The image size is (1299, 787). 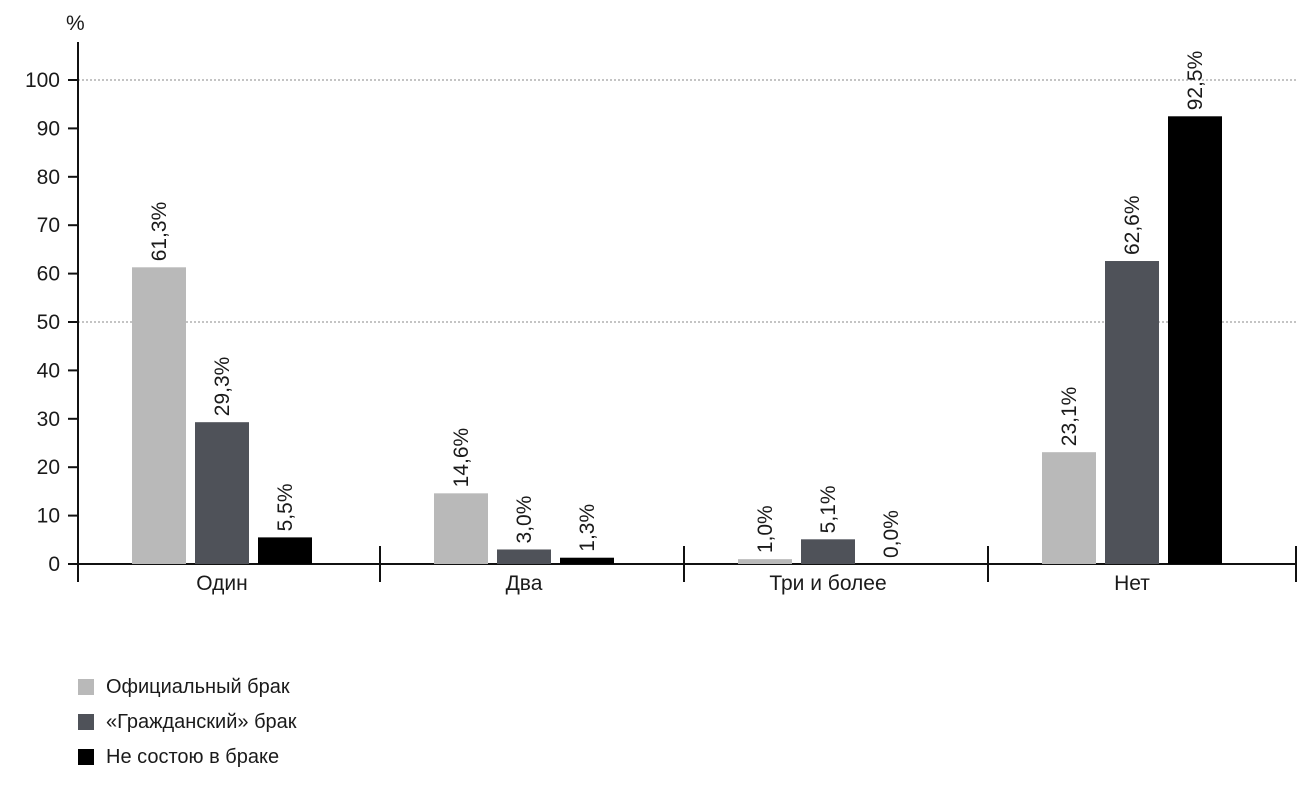 What do you see at coordinates (285, 550) in the screenshot?
I see `bar-s2-c0` at bounding box center [285, 550].